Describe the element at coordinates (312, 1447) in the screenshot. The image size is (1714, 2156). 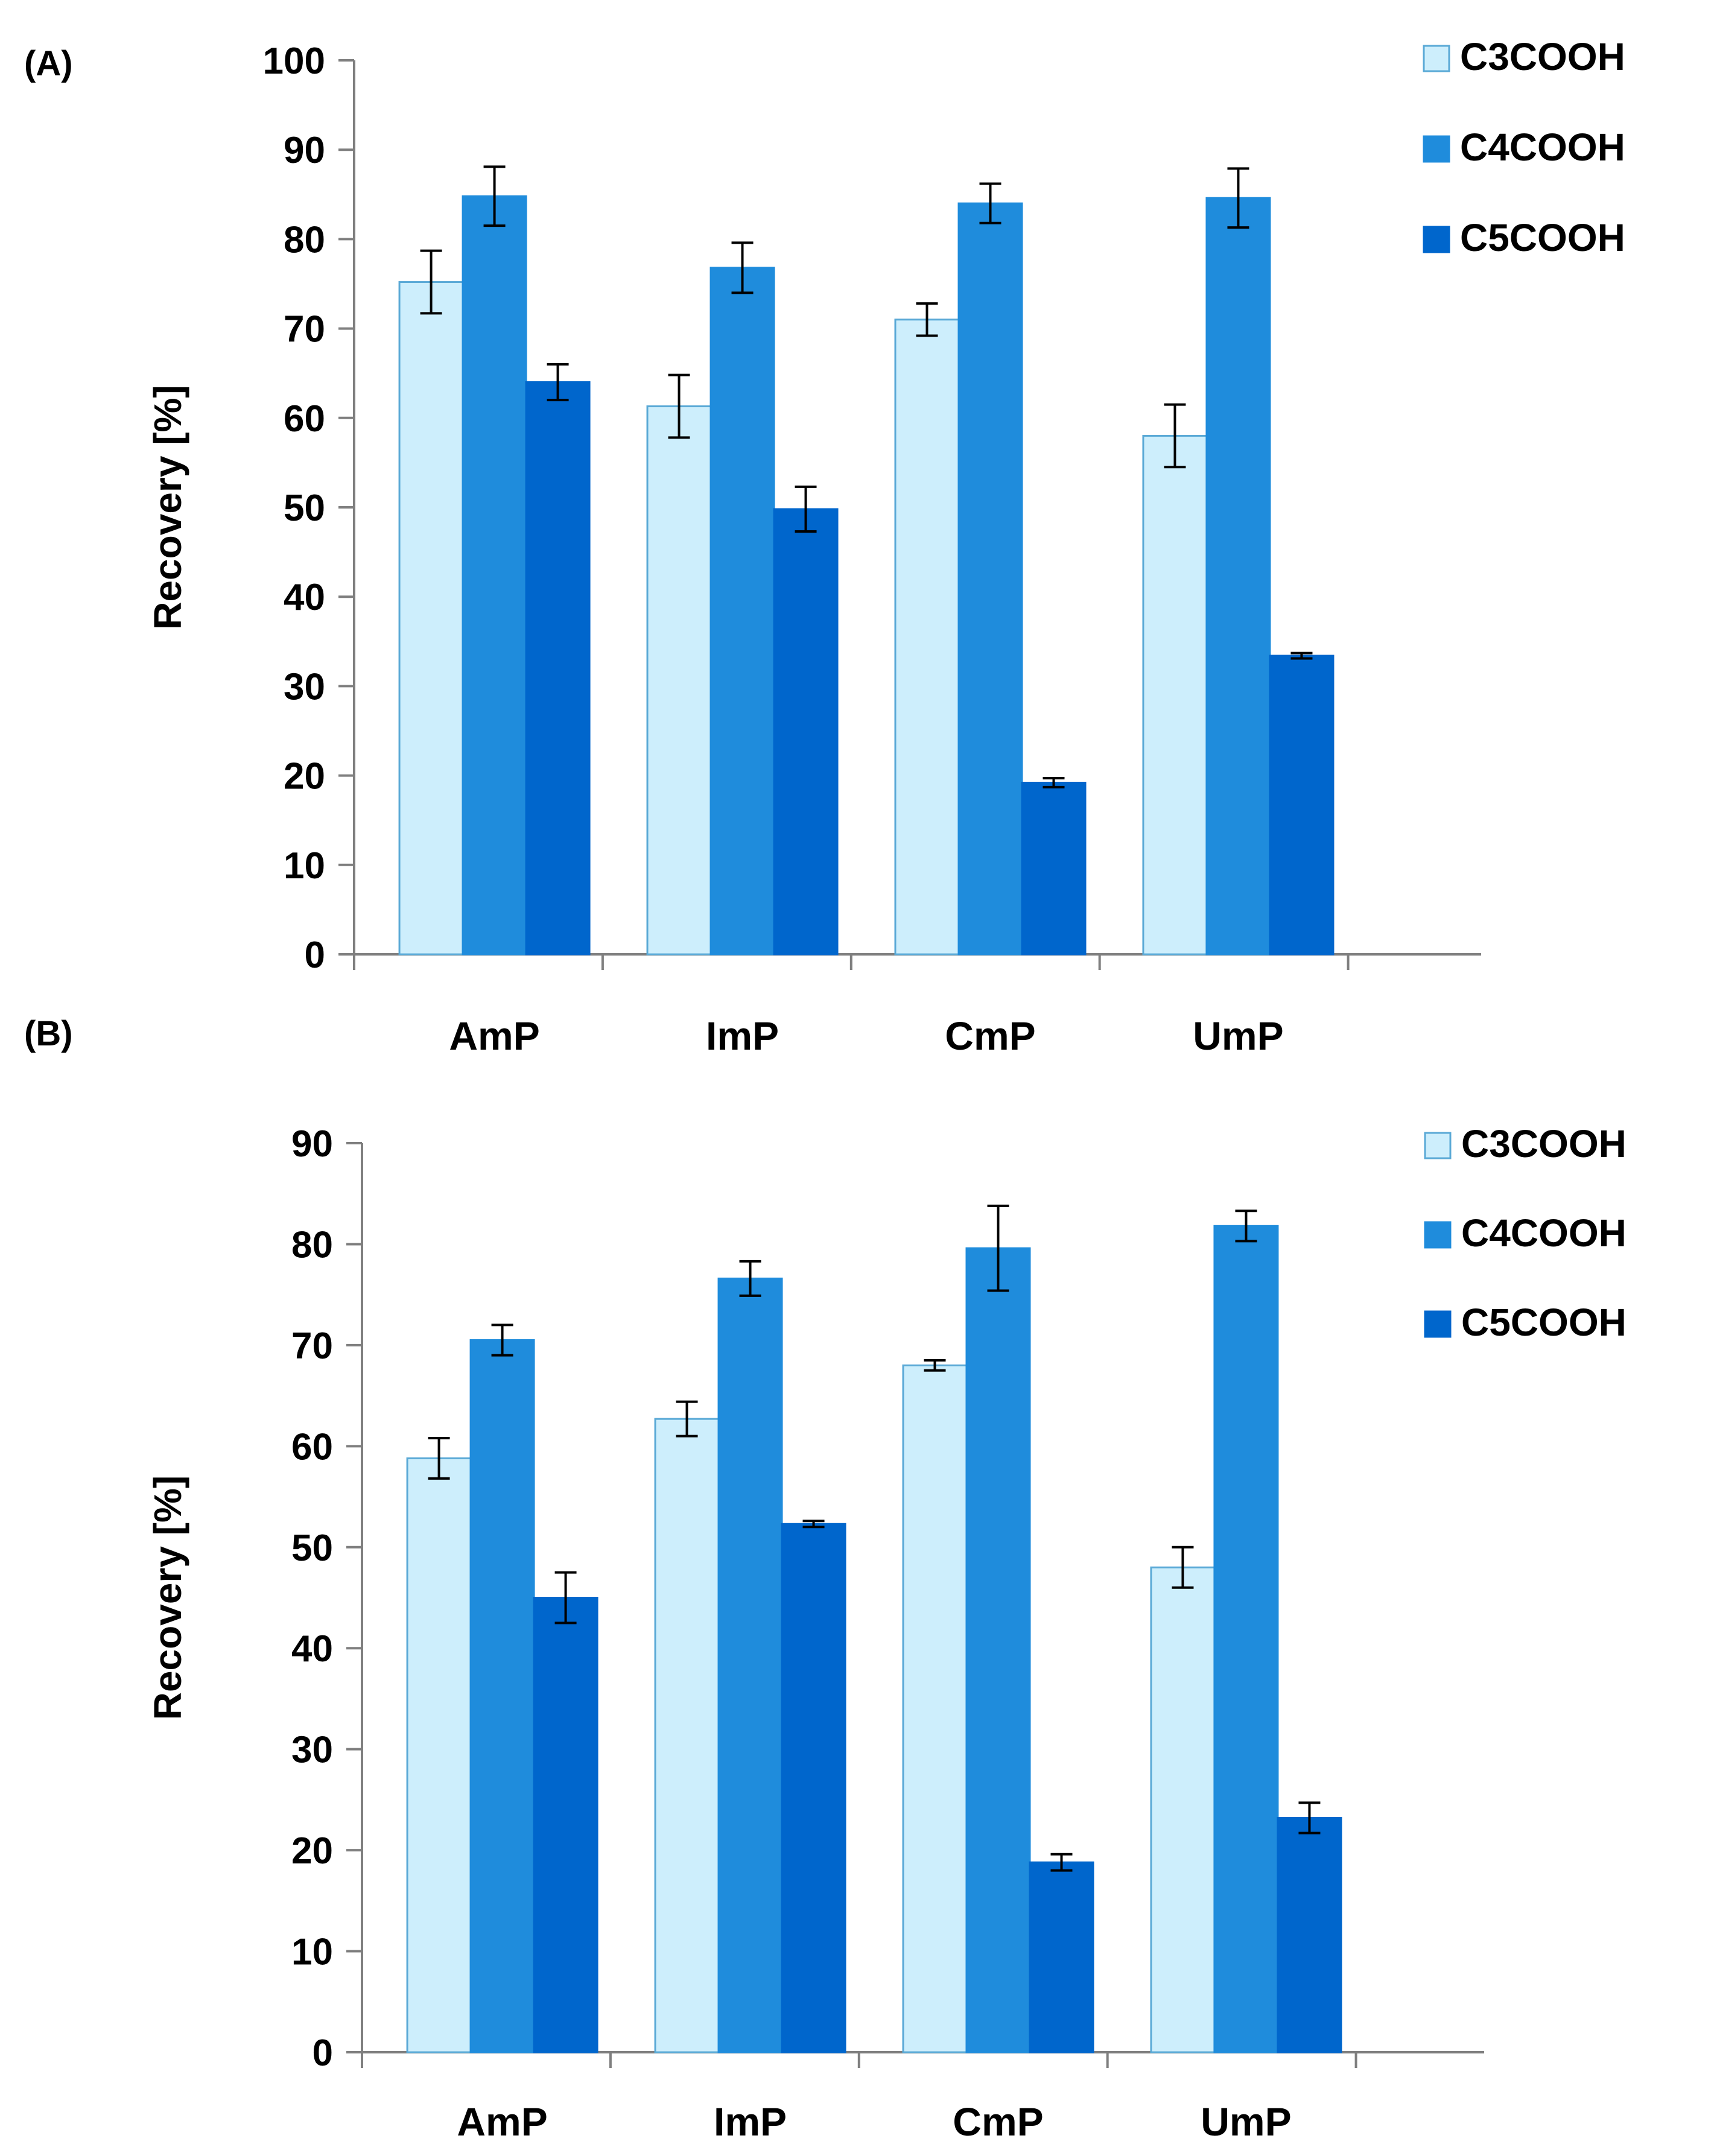
I see `panel-b-y-tick-60: 60` at that location.